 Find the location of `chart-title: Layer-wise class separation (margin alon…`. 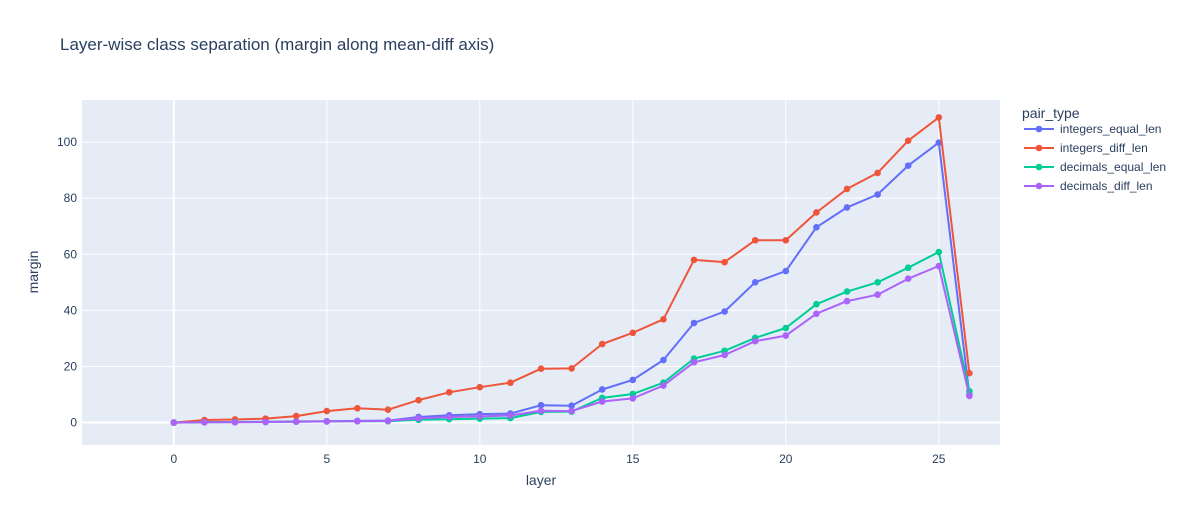

chart-title: Layer-wise class separation (margin alon… is located at coordinates (277, 44).